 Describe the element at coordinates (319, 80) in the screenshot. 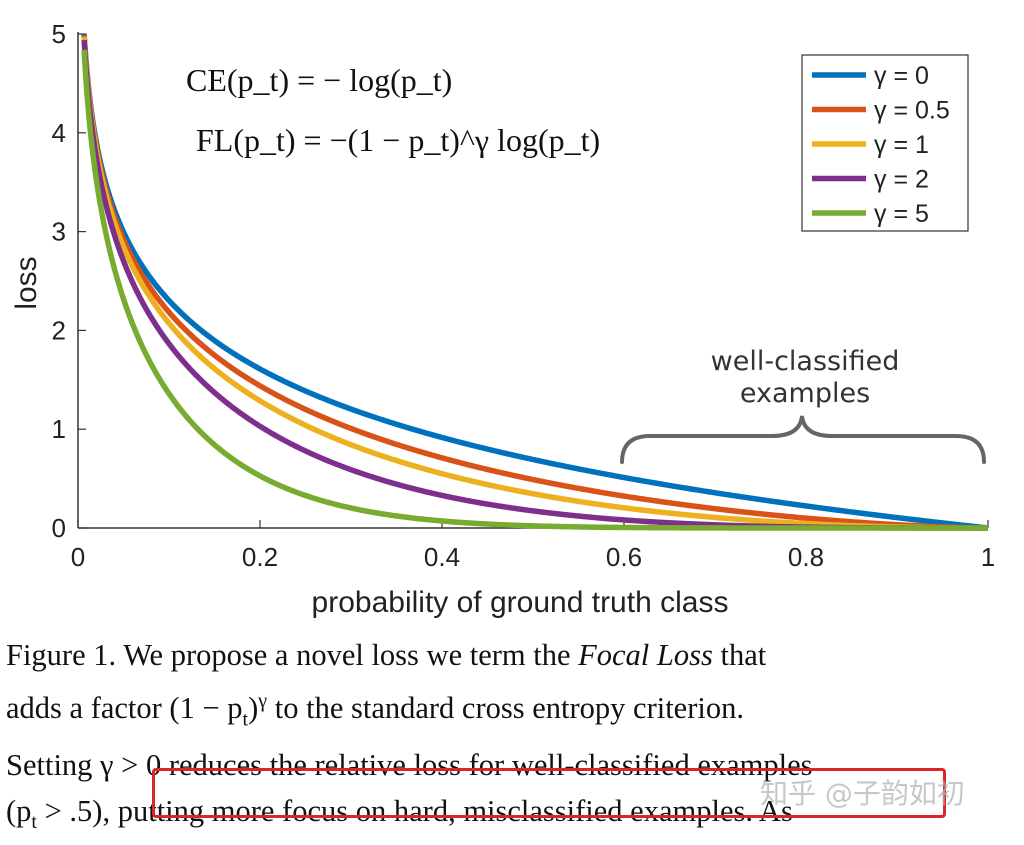

I see `ce-equation: CE(p_t) = − log(p_t)` at that location.